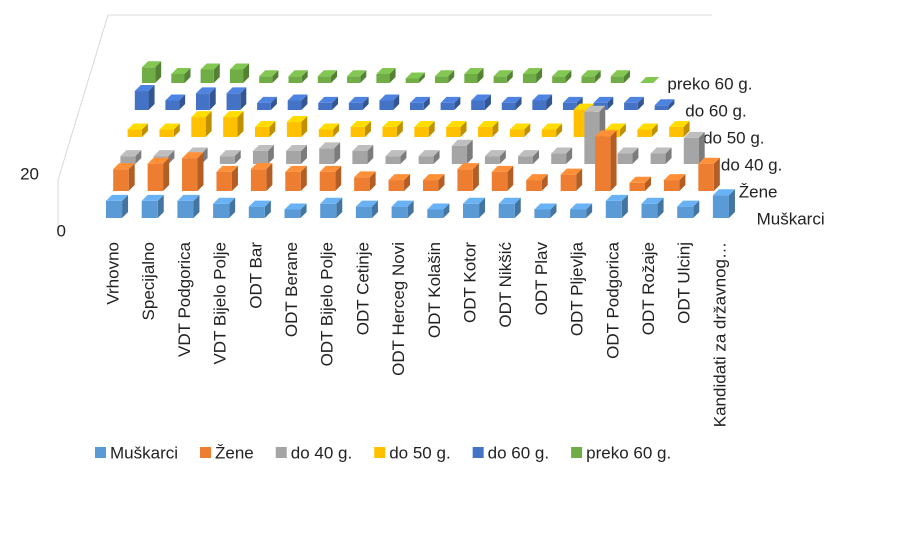 The width and height of the screenshot is (907, 537). I want to click on x-tick-label: ODT Kolašin, so click(434, 290).